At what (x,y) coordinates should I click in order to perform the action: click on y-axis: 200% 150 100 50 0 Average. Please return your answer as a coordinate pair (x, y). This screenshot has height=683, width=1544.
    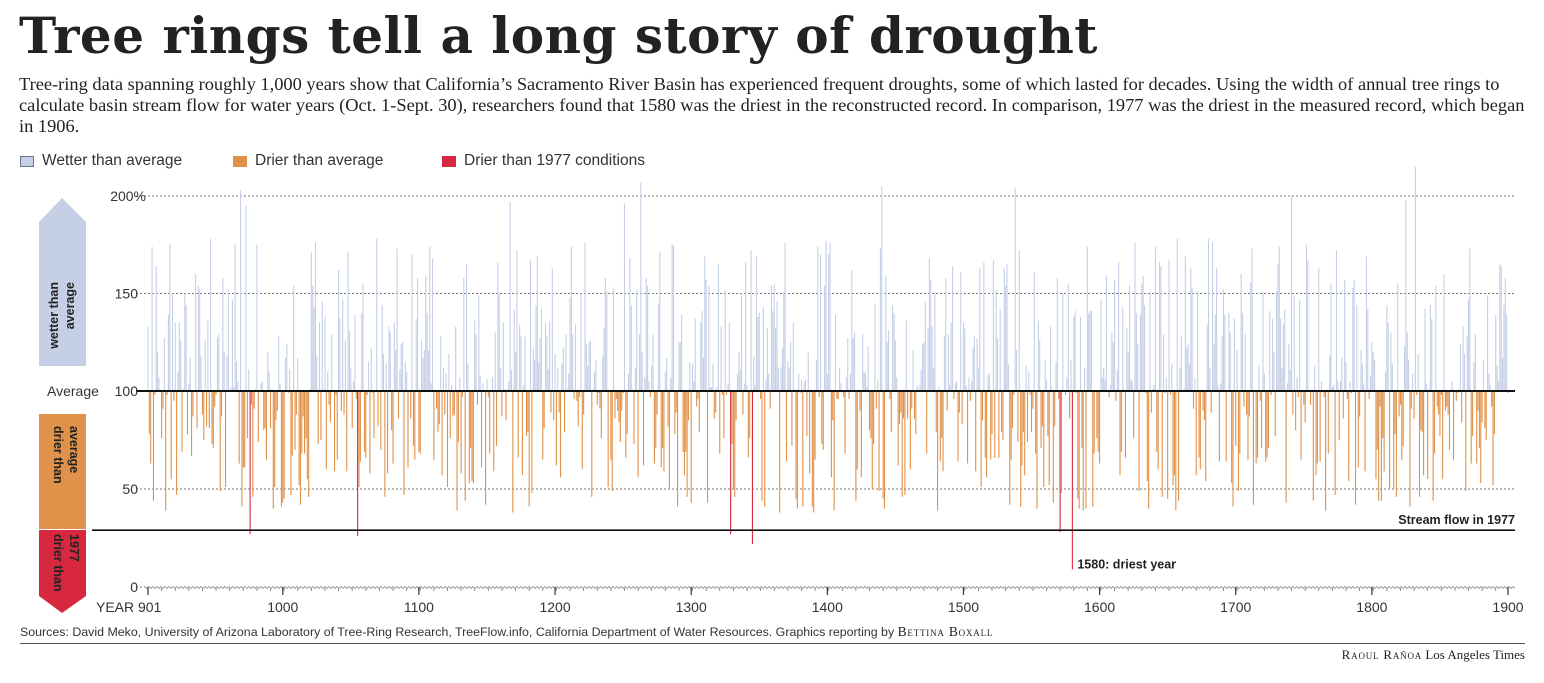
    Looking at the image, I should click on (96, 391).